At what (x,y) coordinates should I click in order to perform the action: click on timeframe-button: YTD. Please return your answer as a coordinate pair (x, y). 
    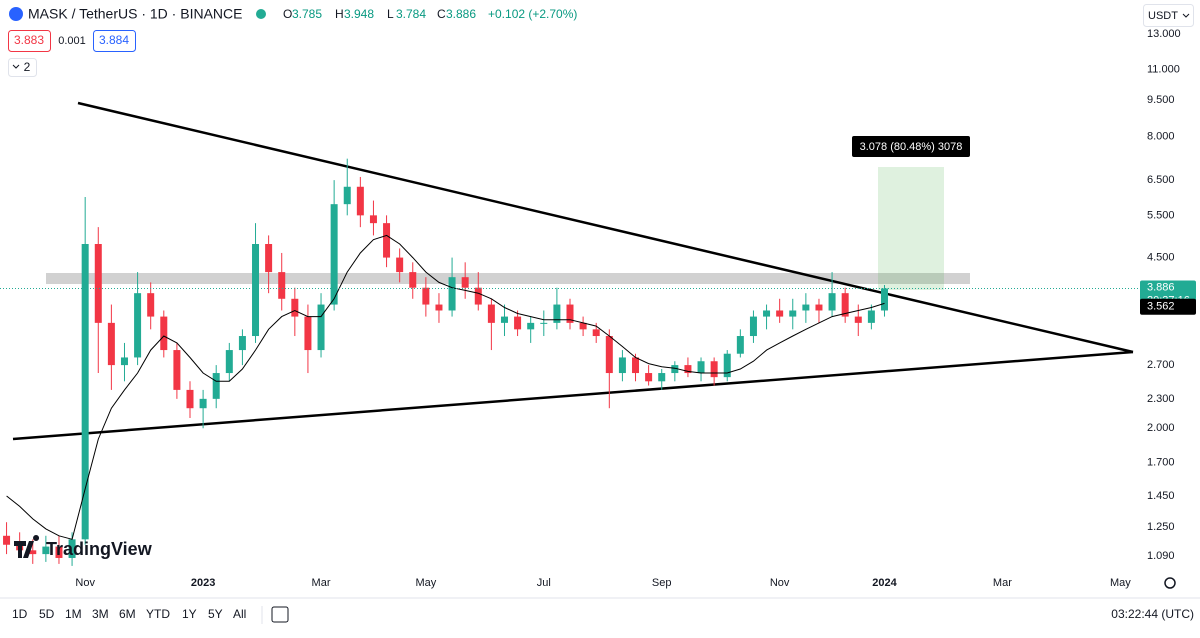
    Looking at the image, I should click on (158, 614).